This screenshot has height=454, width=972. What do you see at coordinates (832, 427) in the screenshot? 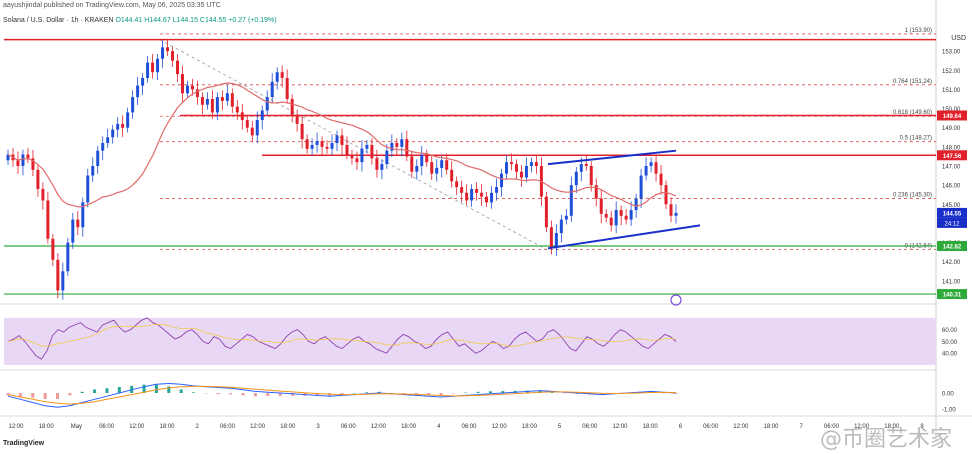
I see `time-tick-label: 06:00` at bounding box center [832, 427].